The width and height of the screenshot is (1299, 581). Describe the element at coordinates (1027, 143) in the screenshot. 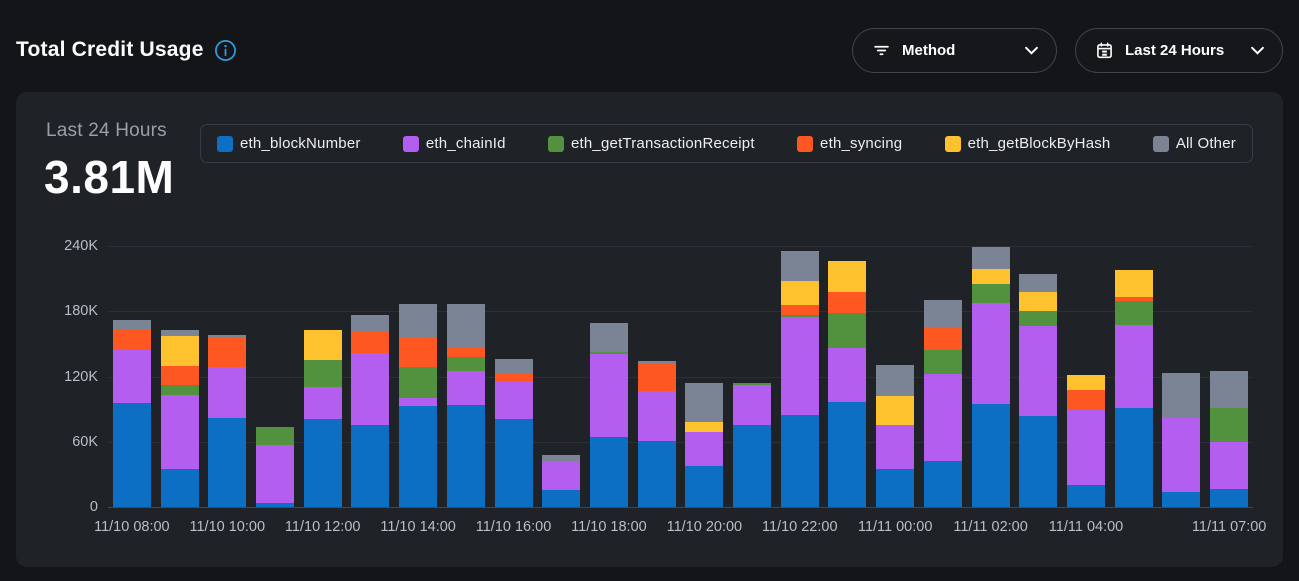

I see `legend-item-eth-getblockbyhash: eth_getBlockByHash` at that location.